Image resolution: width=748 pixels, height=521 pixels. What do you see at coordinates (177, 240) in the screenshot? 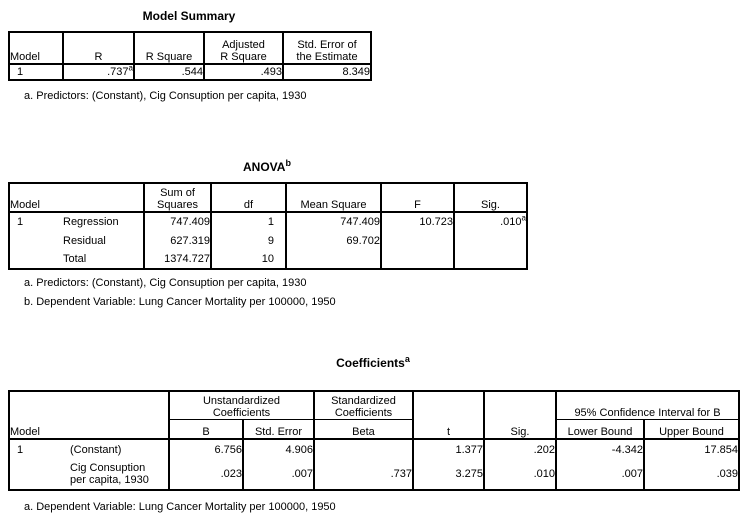
I see `cell-sum-of-squares: 627.319` at bounding box center [177, 240].